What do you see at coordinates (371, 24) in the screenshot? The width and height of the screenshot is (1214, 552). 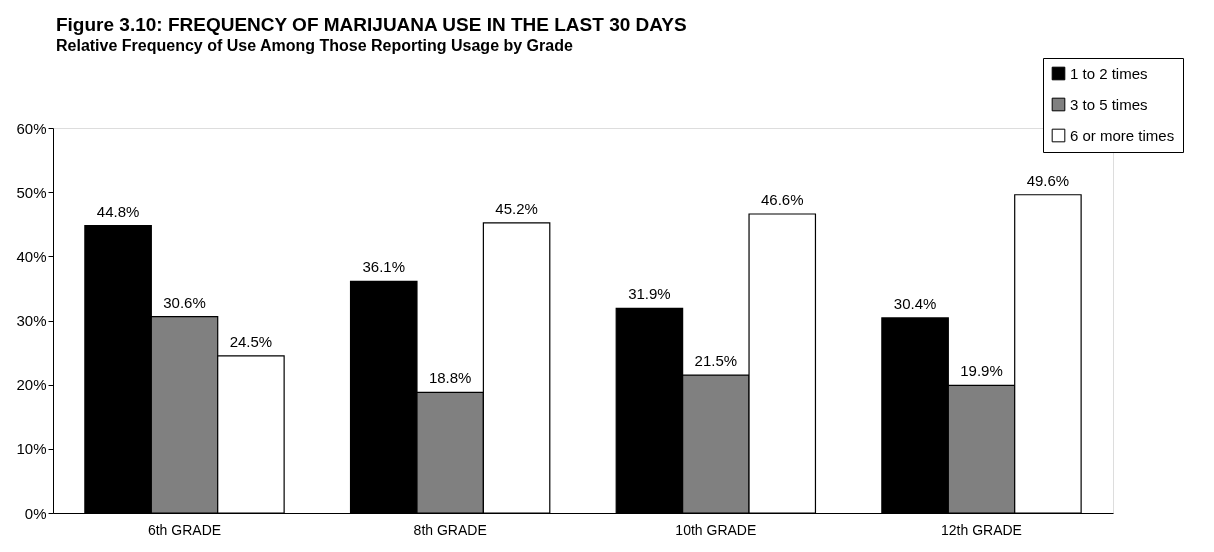 I see `chart-title: Figure 3.10: FREQUENCY OF MARIJUANA USE IN THE LAST 30 DAYS` at bounding box center [371, 24].